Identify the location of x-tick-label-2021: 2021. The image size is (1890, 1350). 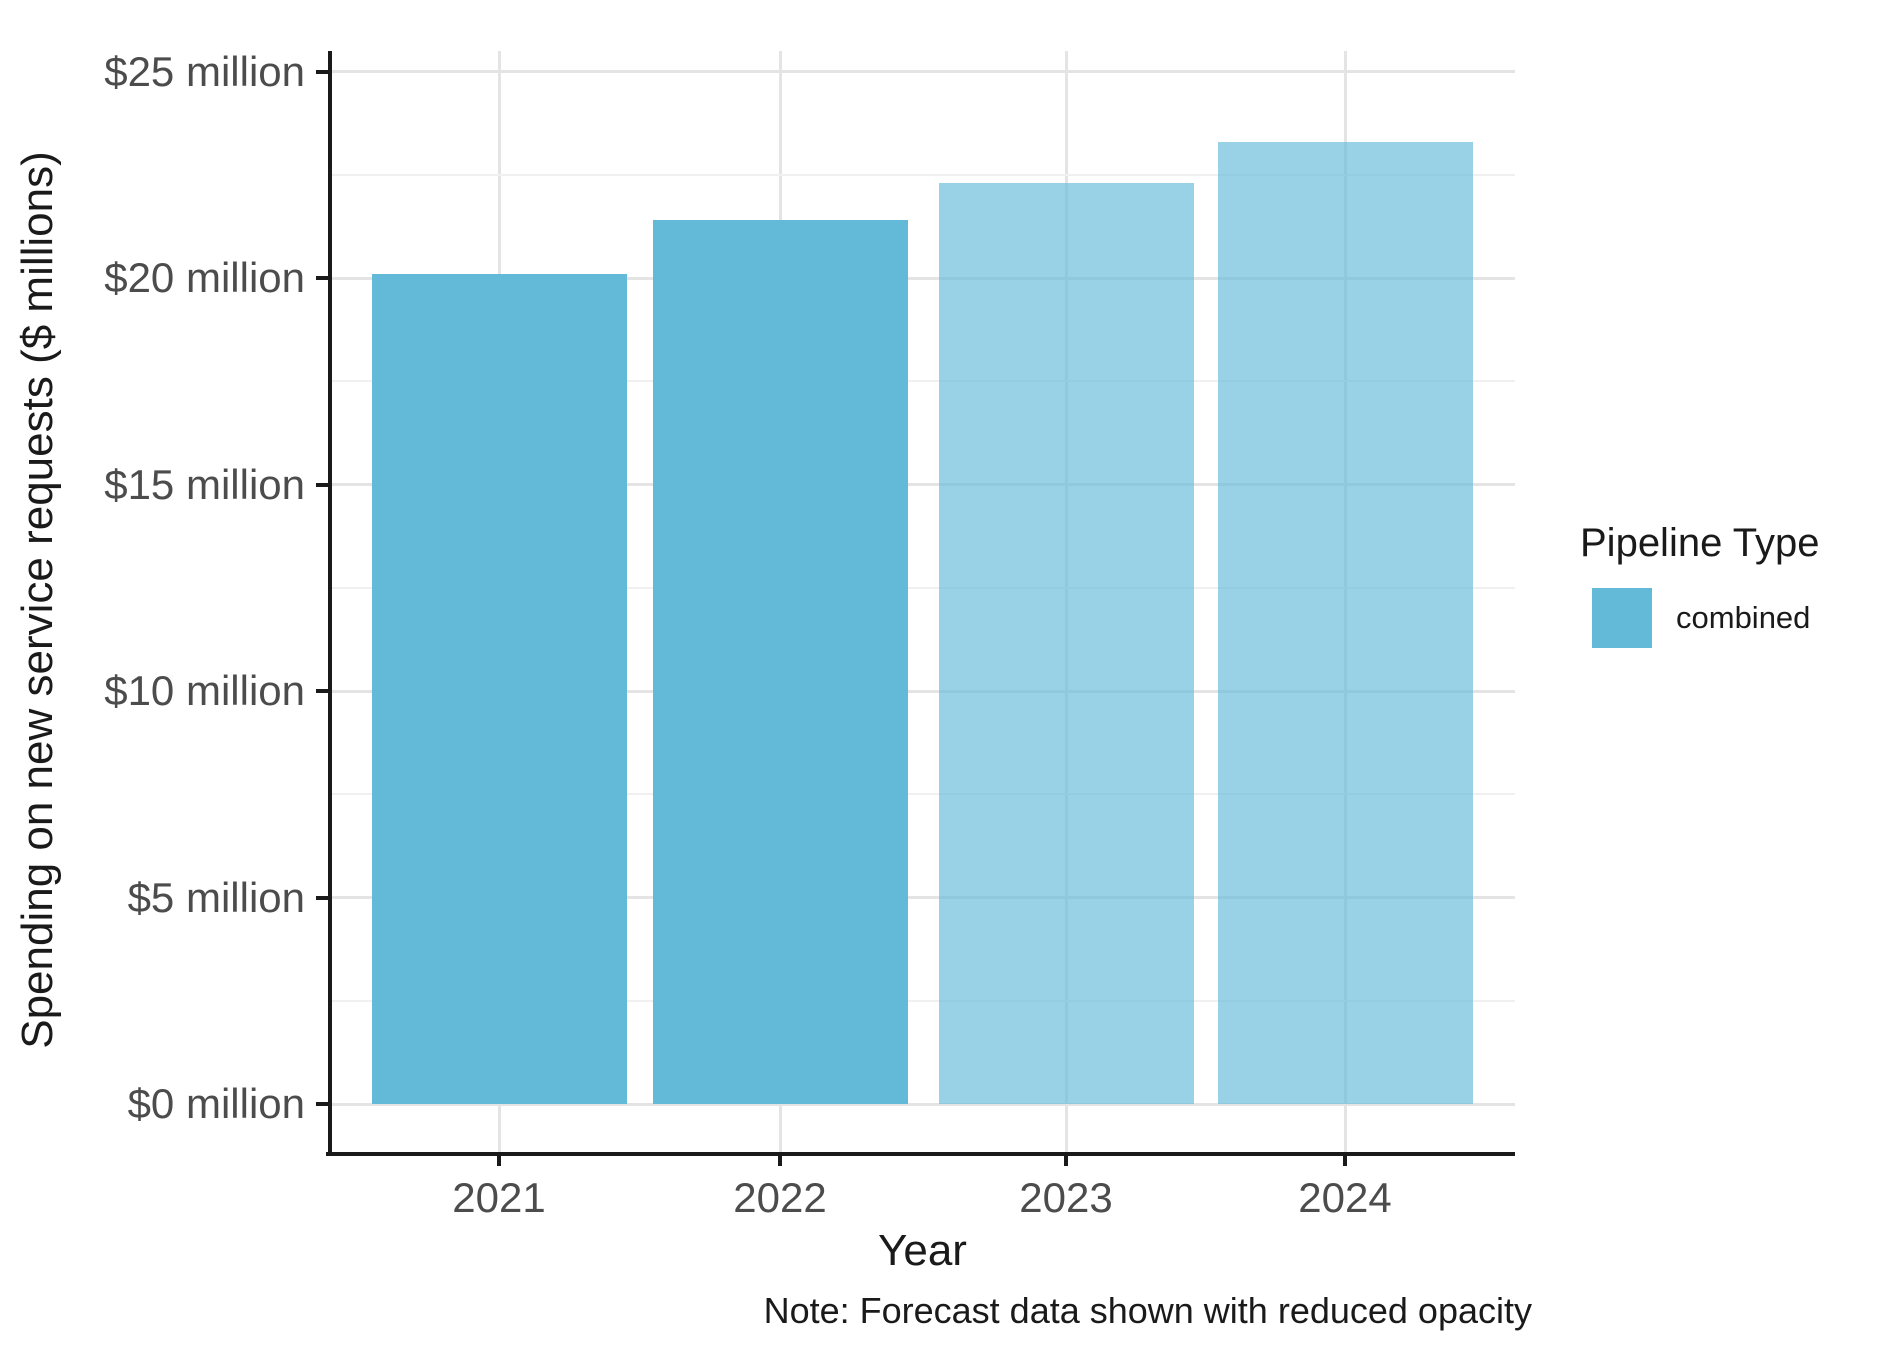
(499, 1197).